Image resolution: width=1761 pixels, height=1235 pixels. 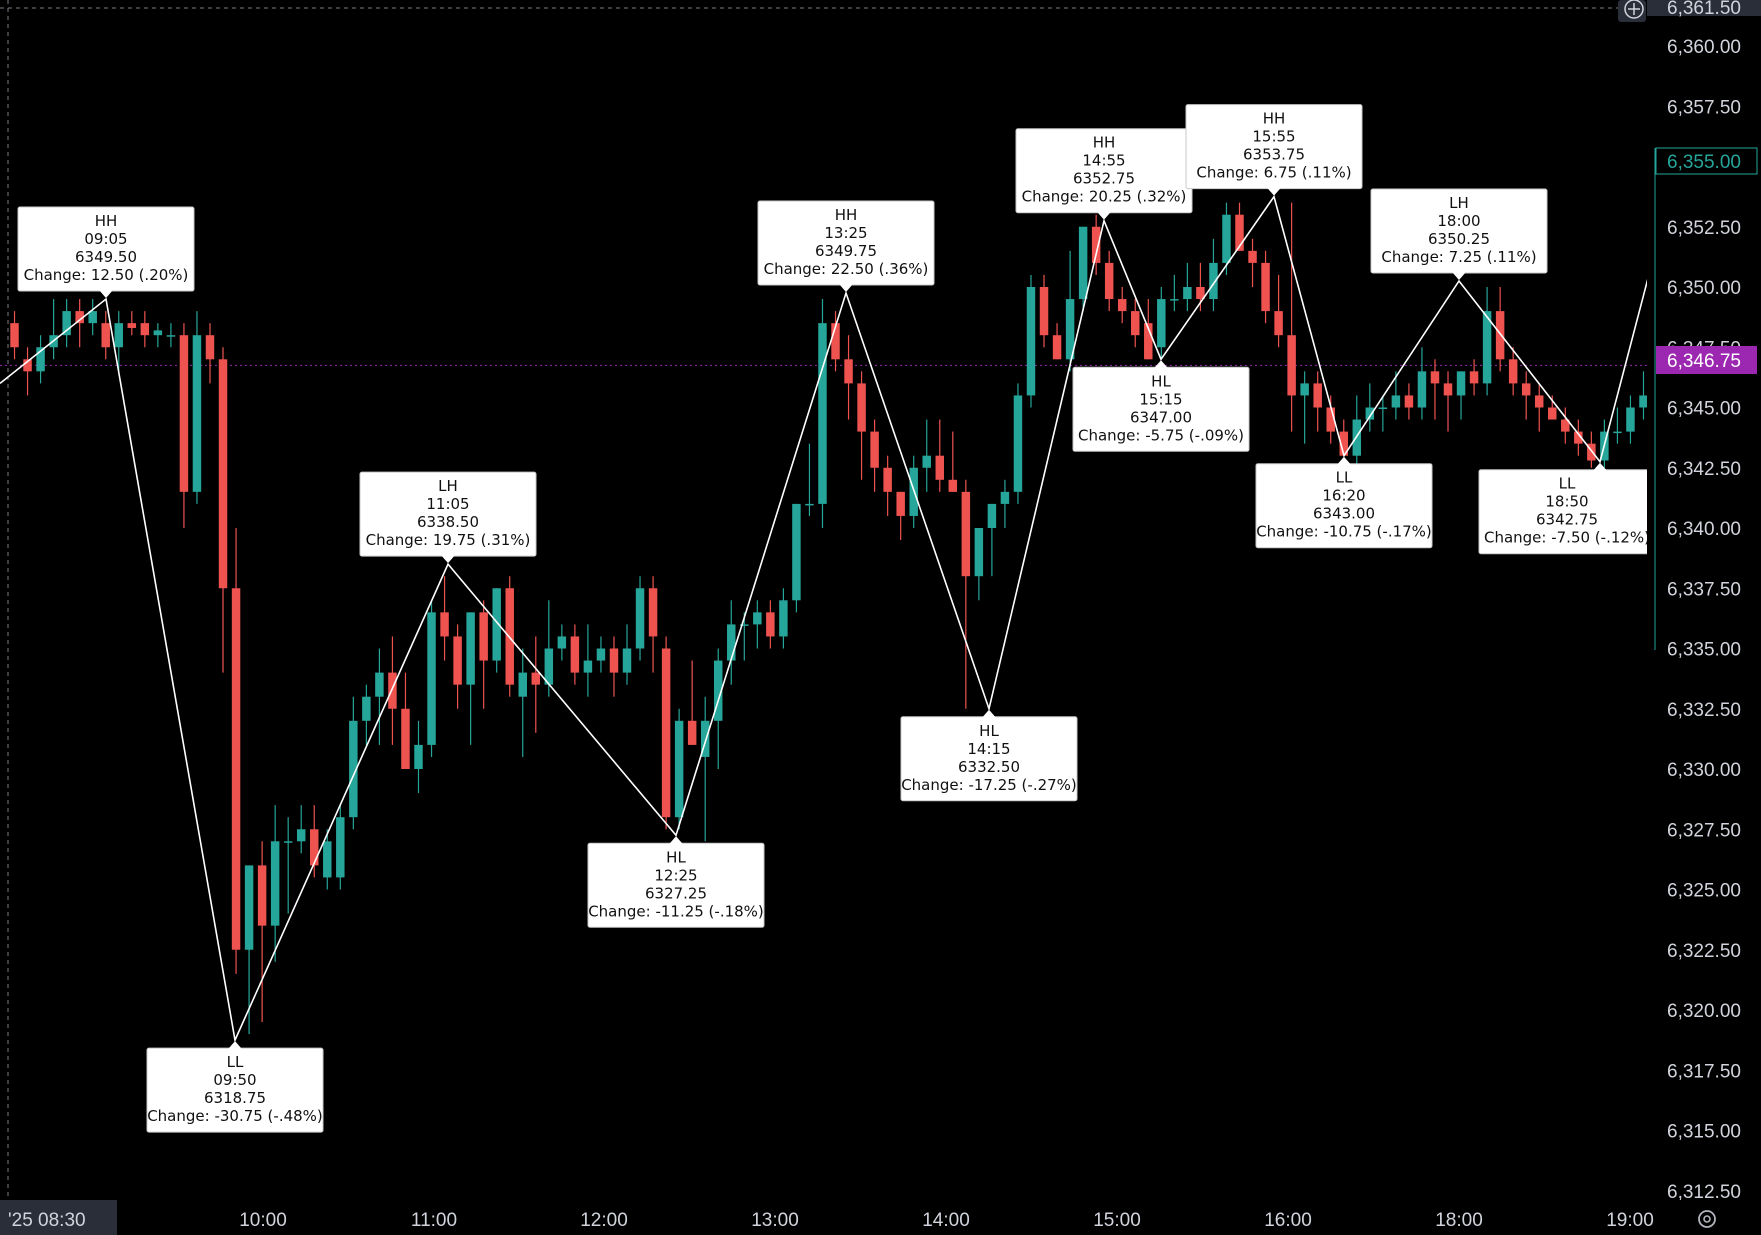 I want to click on price-tick-label: 6,350.00, so click(x=1704, y=288).